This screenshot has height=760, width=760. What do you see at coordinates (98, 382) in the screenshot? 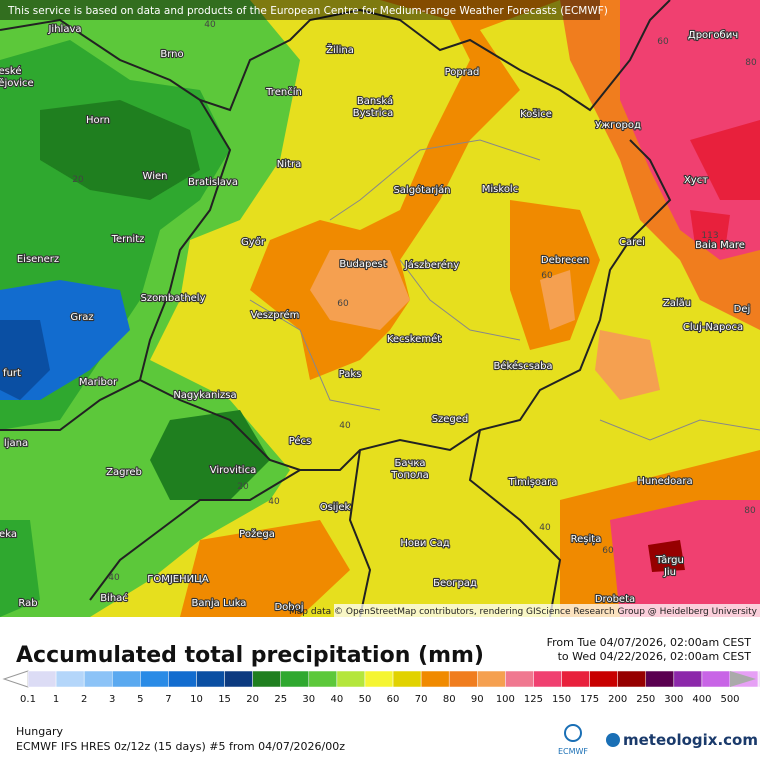
I see `city-label: Maribor` at bounding box center [98, 382].